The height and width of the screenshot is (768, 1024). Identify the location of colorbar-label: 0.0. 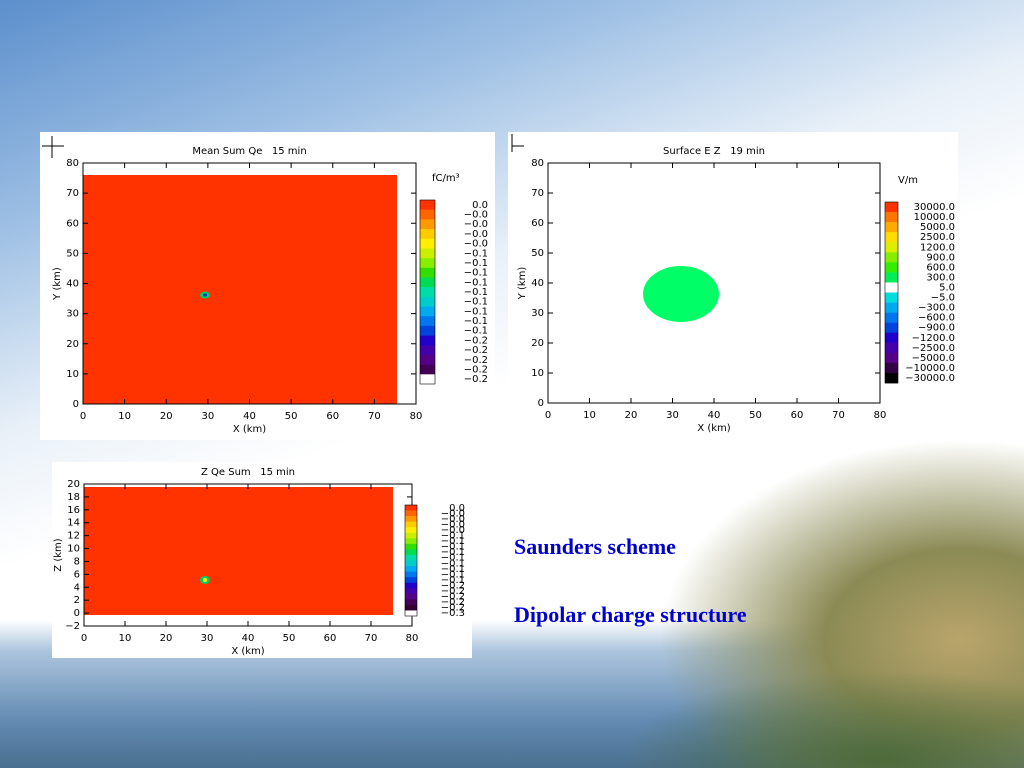
(480, 205).